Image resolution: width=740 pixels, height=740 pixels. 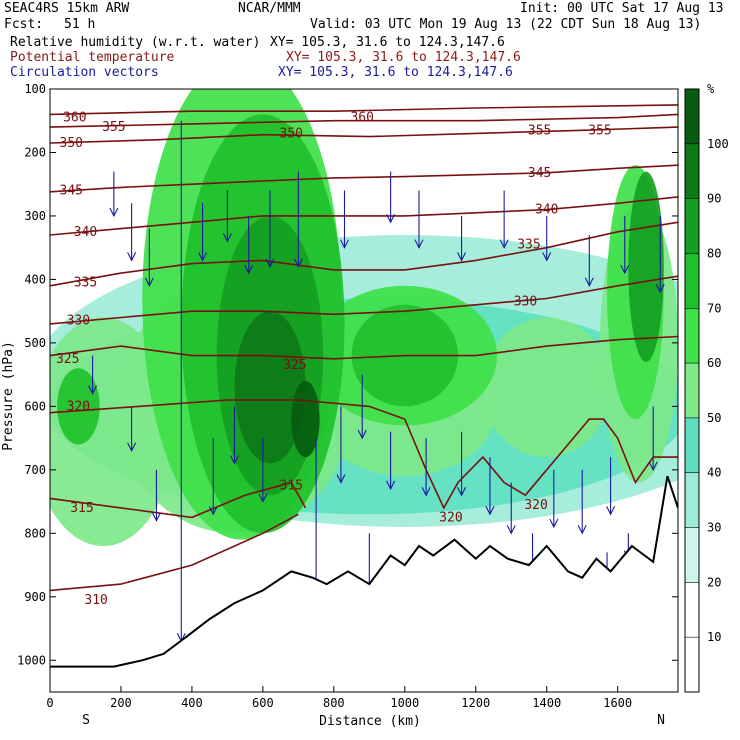 What do you see at coordinates (291, 133) in the screenshot?
I see `theta-label-350-1: 350` at bounding box center [291, 133].